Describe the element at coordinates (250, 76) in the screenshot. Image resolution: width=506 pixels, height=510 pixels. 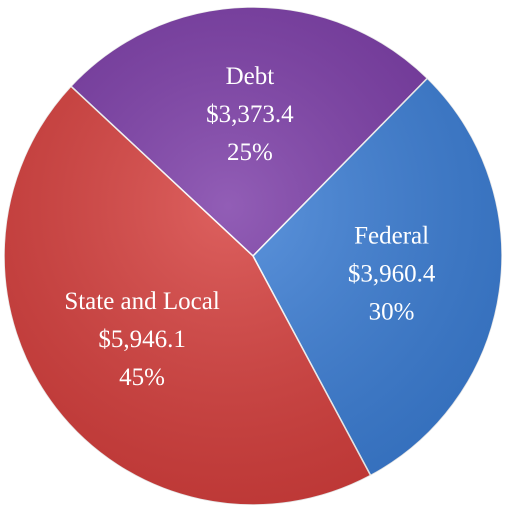
I see `slice-label: Debt` at that location.